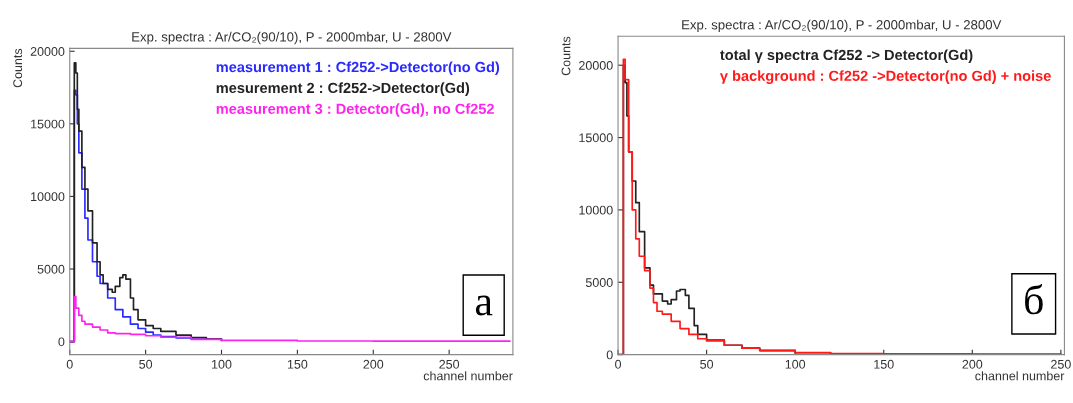 The height and width of the screenshot is (403, 1073). I want to click on text: measurement 1 : Cf252->Detector(no Gd), so click(358, 68).